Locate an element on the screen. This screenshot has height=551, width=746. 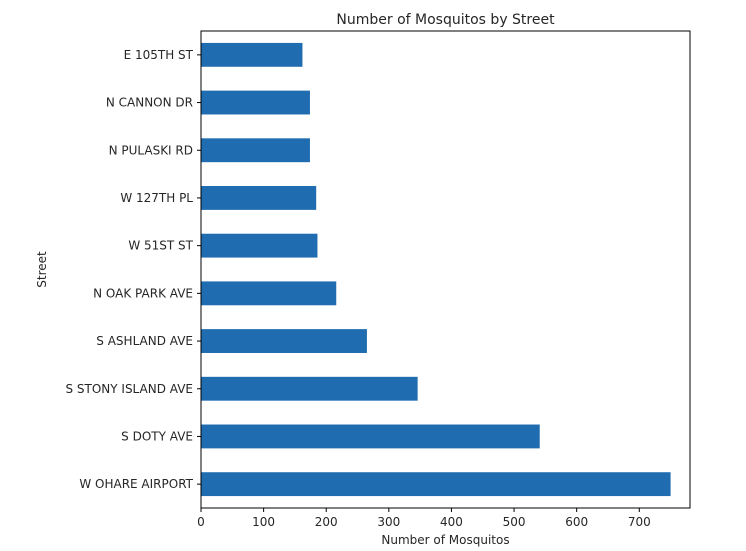
x-tick-label: 500 is located at coordinates (514, 522).